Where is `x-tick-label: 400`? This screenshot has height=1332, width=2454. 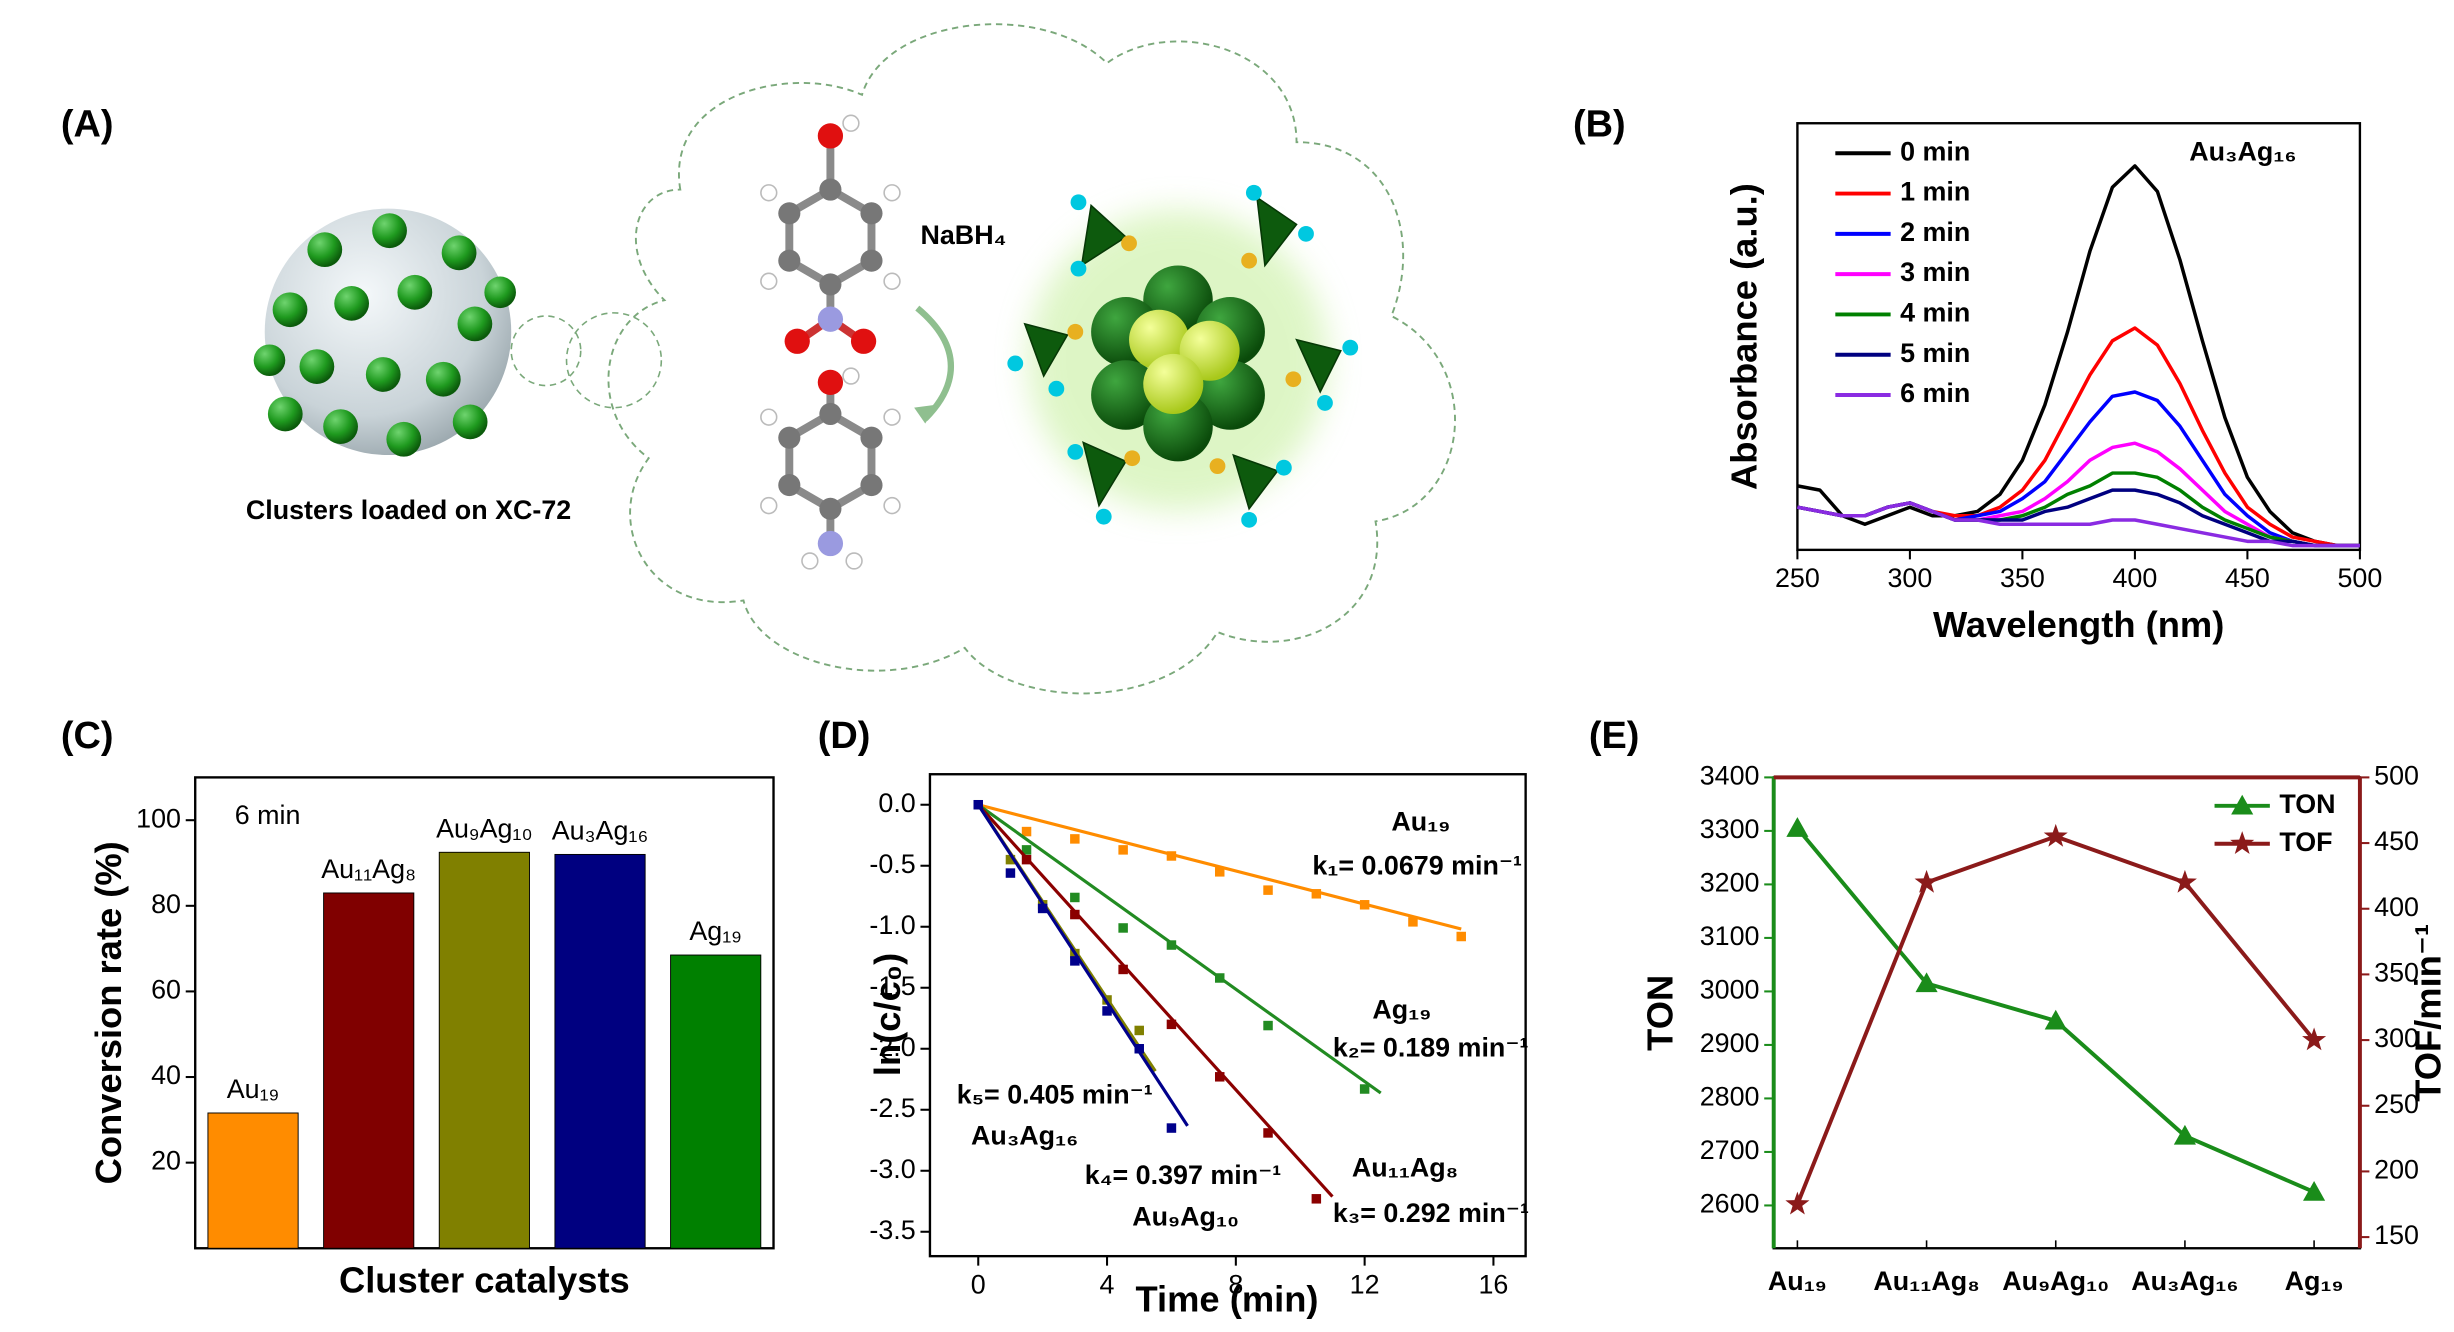
x-tick-label: 400 is located at coordinates (2134, 578).